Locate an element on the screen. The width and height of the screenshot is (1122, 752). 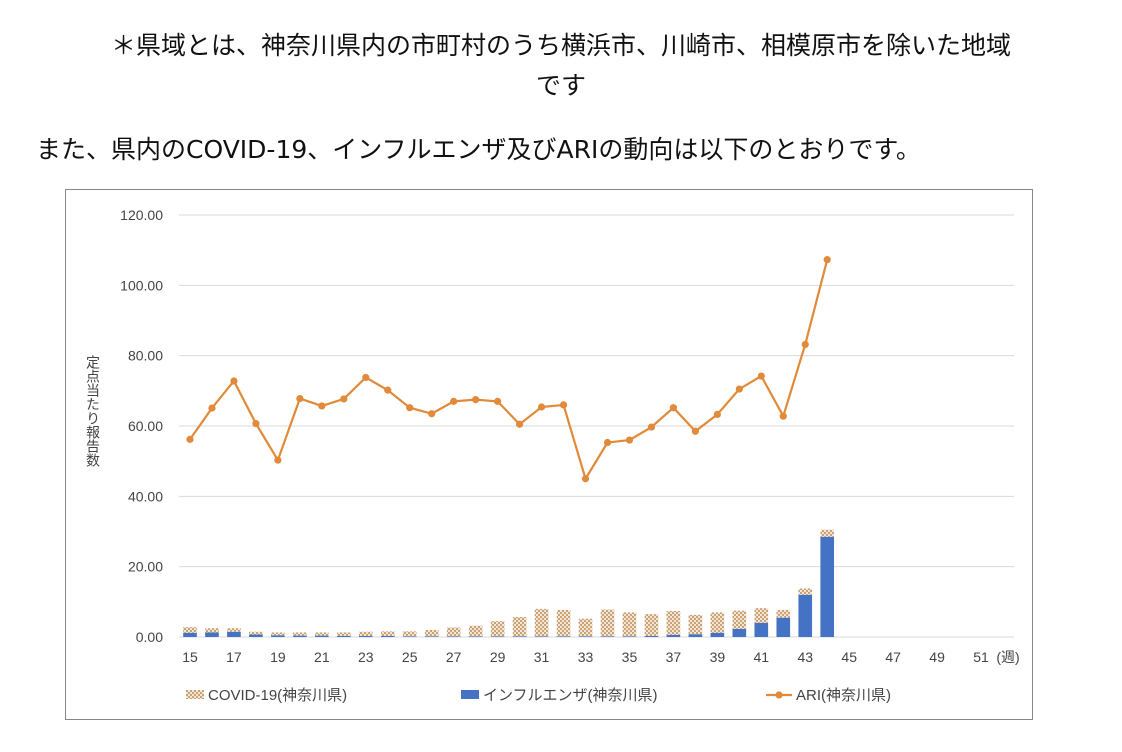
x-tick-label: 33 is located at coordinates (586, 657).